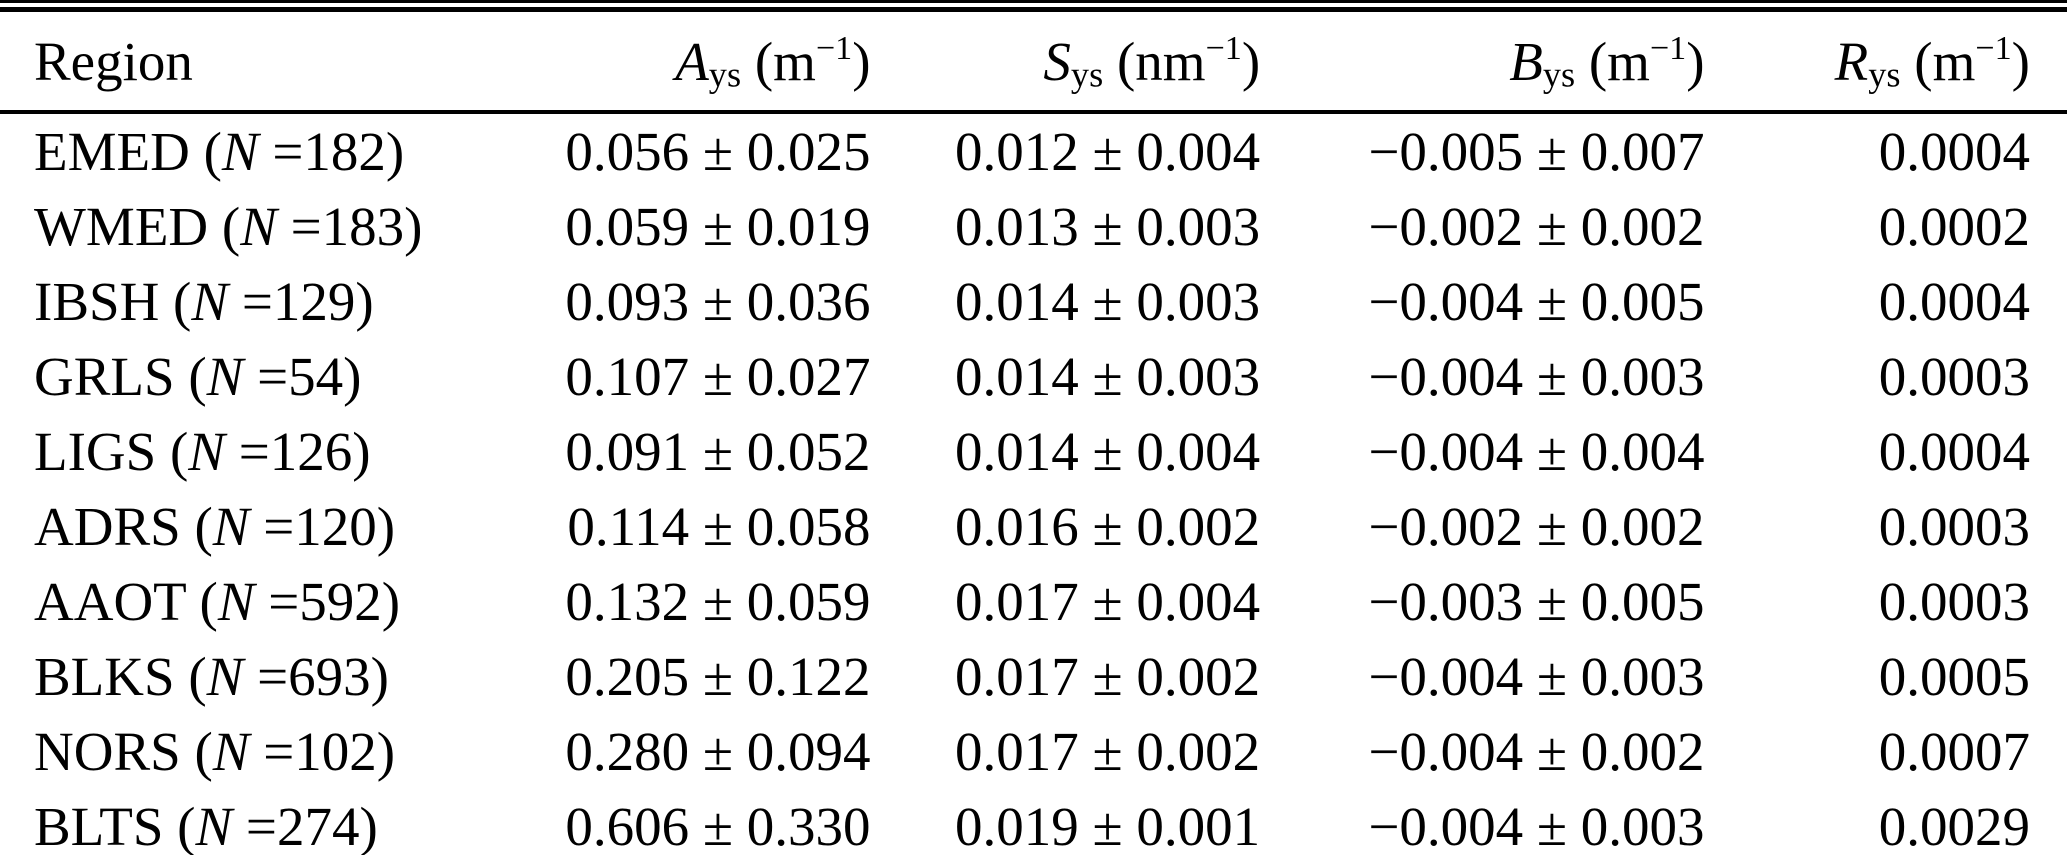 The image size is (2067, 855). Describe the element at coordinates (120, 676) in the screenshot. I see `region-label: BLKS (` at that location.